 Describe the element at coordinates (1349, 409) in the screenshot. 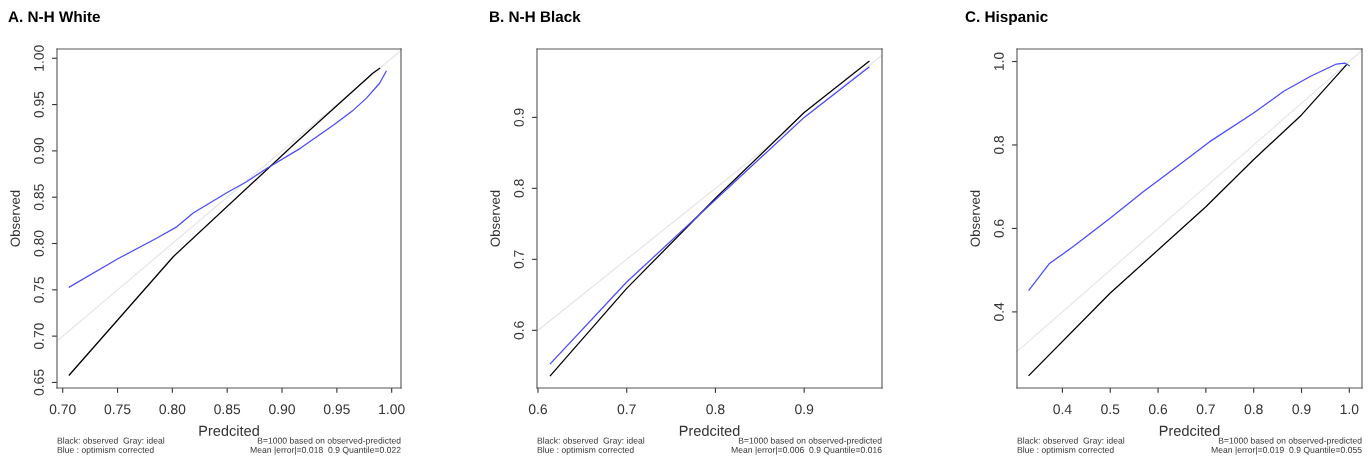

I see `x-tick-label: 1.0` at that location.